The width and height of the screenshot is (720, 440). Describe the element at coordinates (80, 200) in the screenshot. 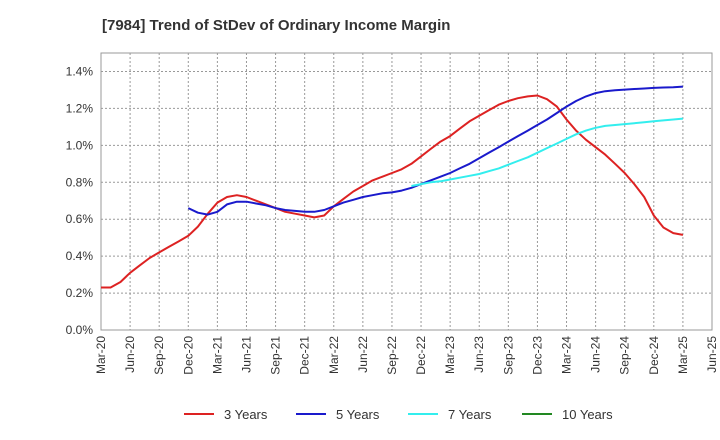

I see `y-axis-ticks: 0.0% 0.2% 0.4% 0.6% 0.8% 1.0% 1.2% 1.4%` at that location.